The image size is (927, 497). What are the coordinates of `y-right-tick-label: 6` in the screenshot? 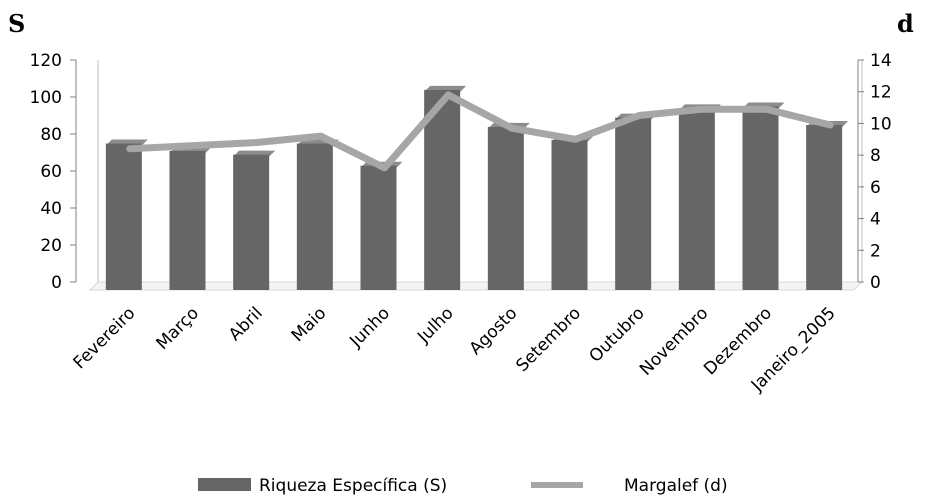 It's located at (875, 188).